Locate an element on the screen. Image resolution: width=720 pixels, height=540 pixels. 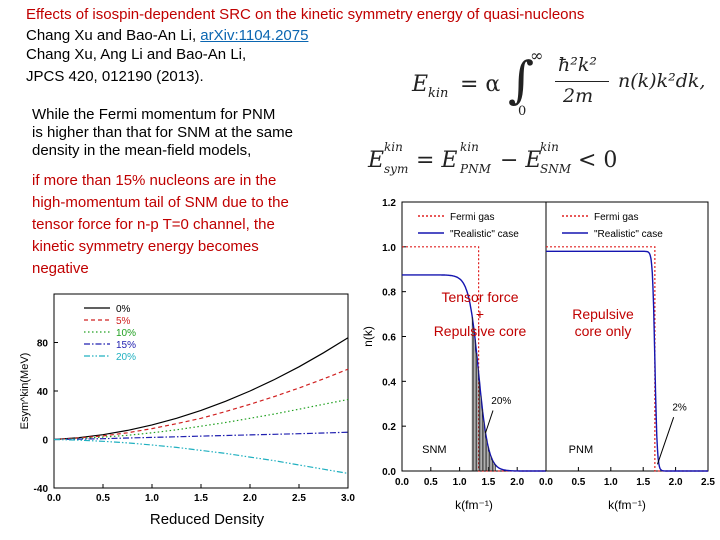
legend-label: 20% is located at coordinates (126, 357).